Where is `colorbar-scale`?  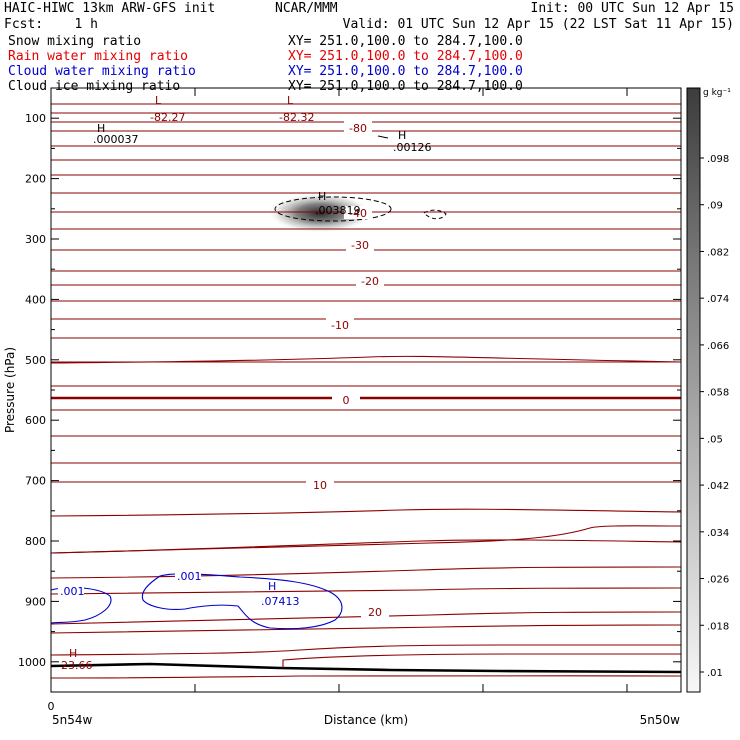 colorbar-scale is located at coordinates (693, 390).